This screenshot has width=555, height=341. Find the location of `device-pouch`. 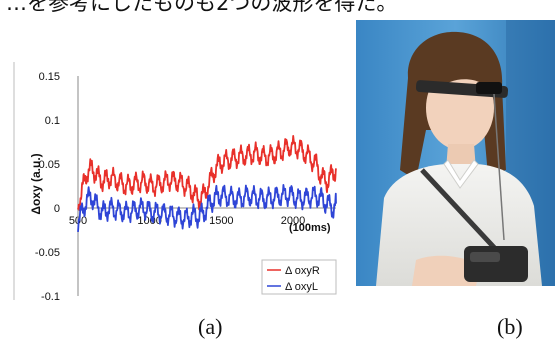

device-pouch is located at coordinates (496, 264).